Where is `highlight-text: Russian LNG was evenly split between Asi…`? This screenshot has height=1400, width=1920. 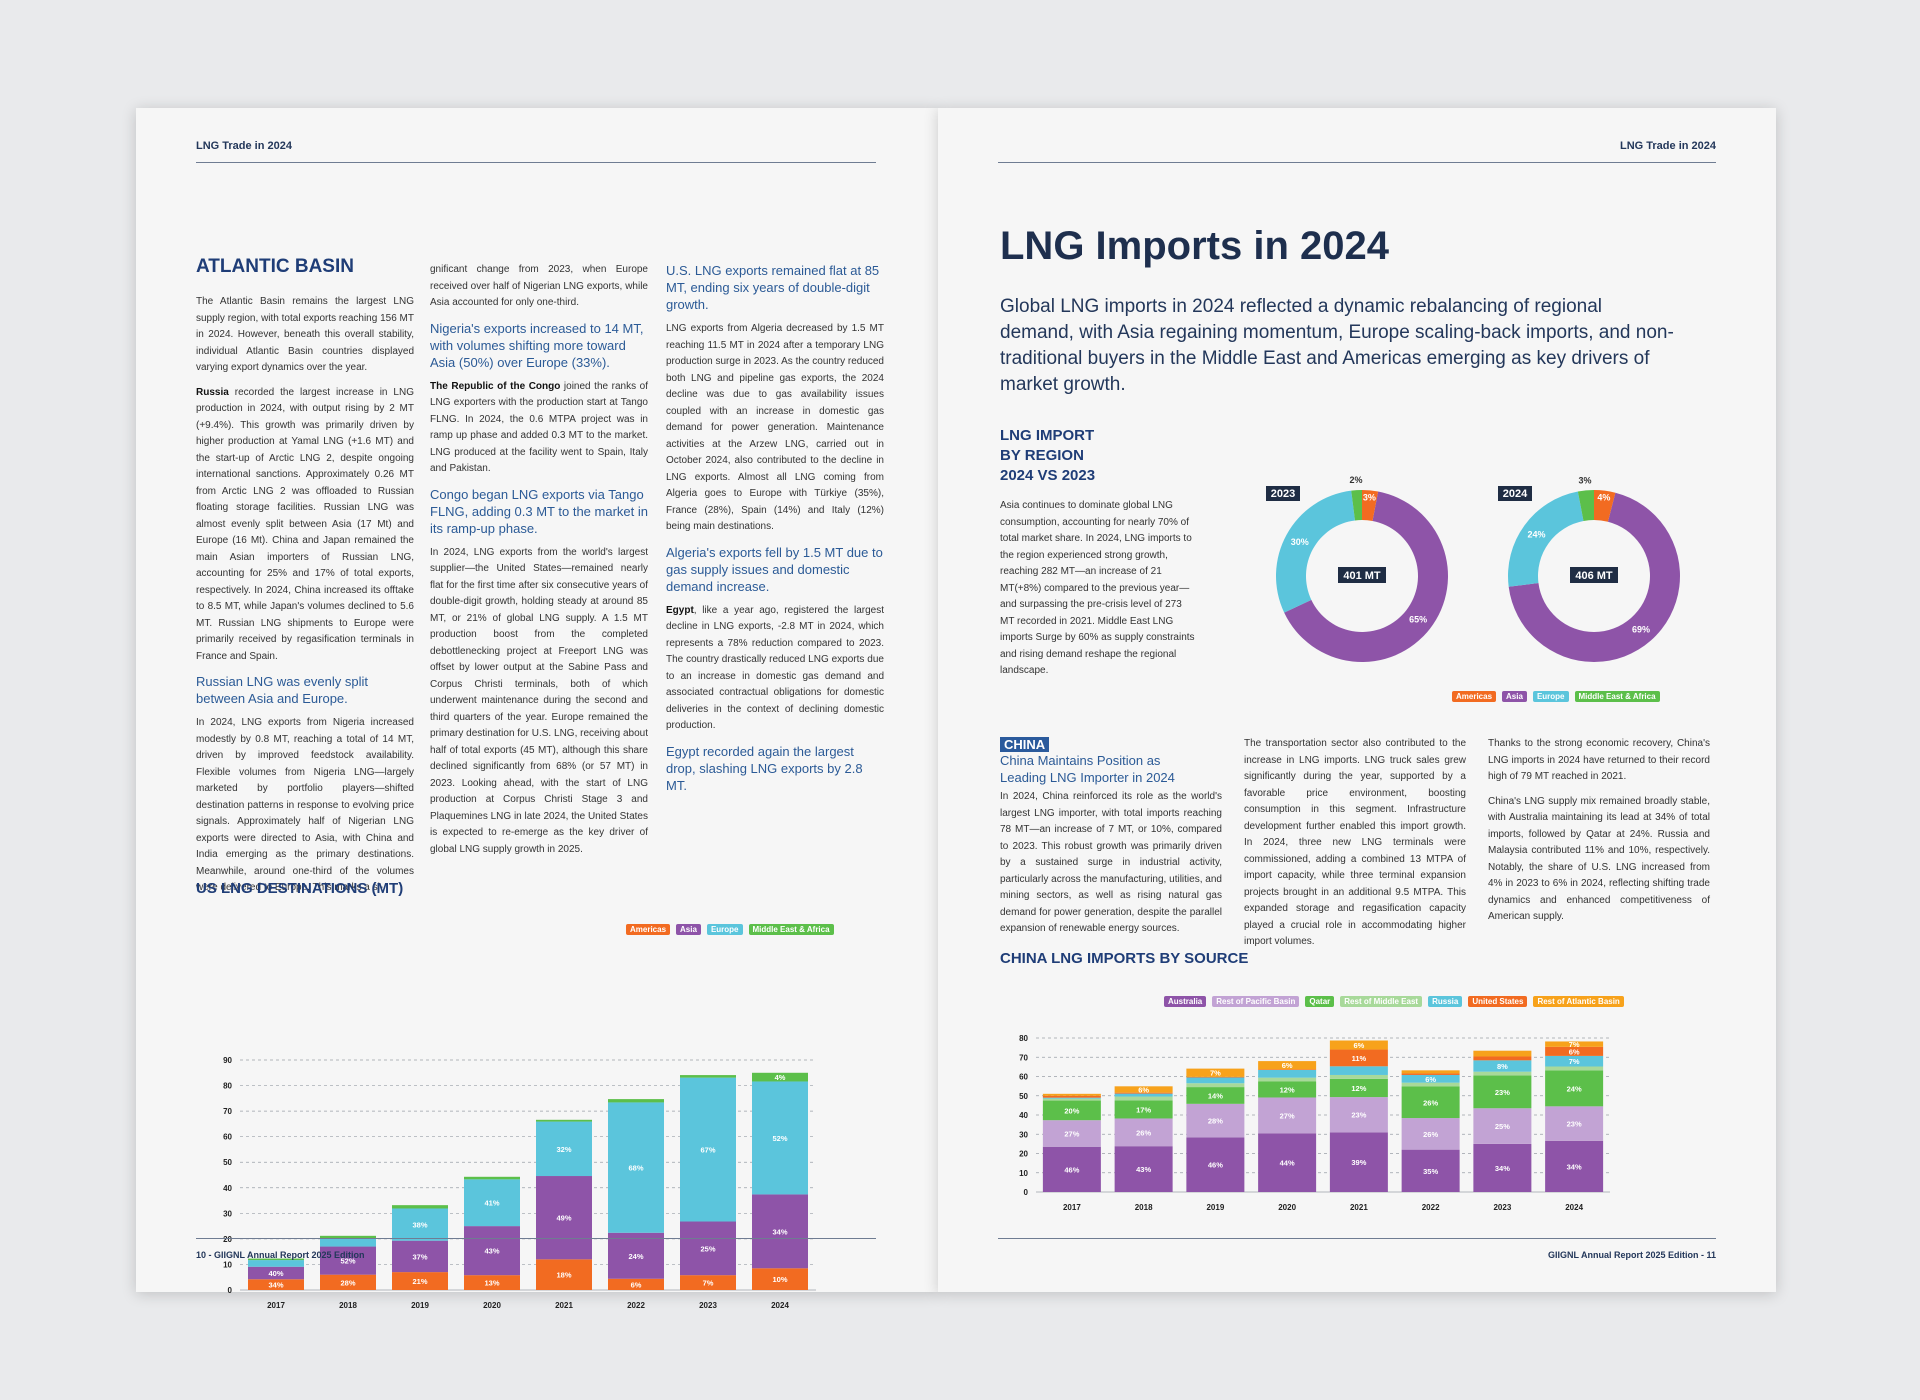
highlight-text: Russian LNG was evenly split between Asi… is located at coordinates (282, 690).